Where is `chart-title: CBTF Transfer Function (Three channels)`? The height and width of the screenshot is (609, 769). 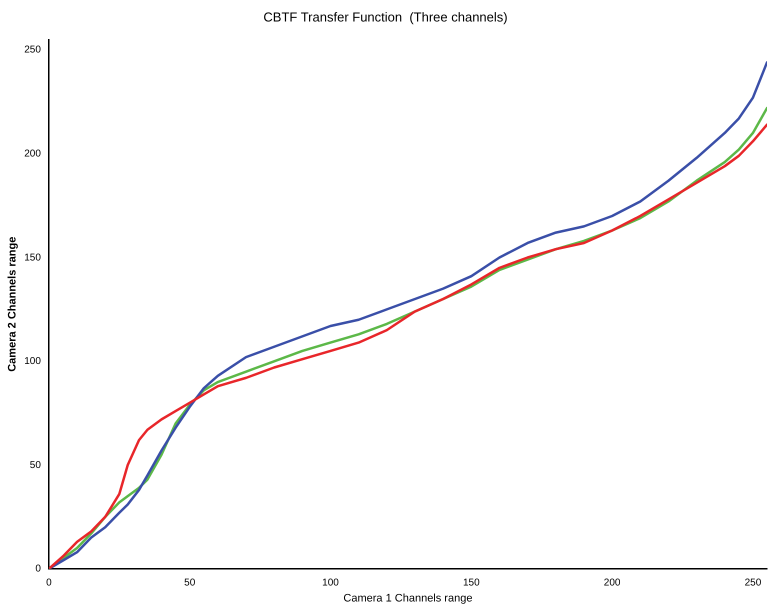 chart-title: CBTF Transfer Function (Three channels) is located at coordinates (385, 16).